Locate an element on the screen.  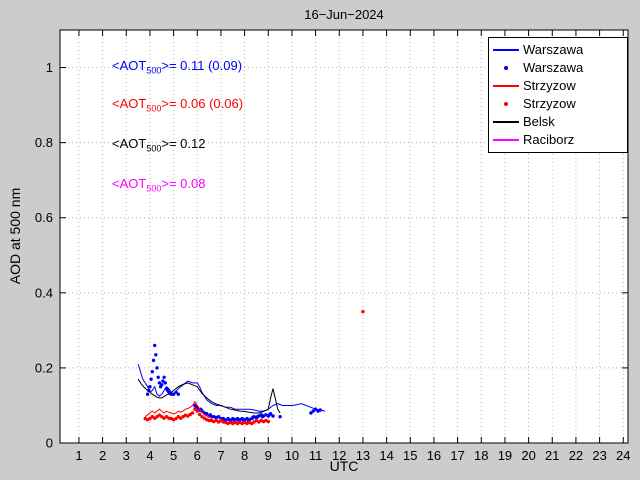
svg-text: 15 is located at coordinates (410, 455).